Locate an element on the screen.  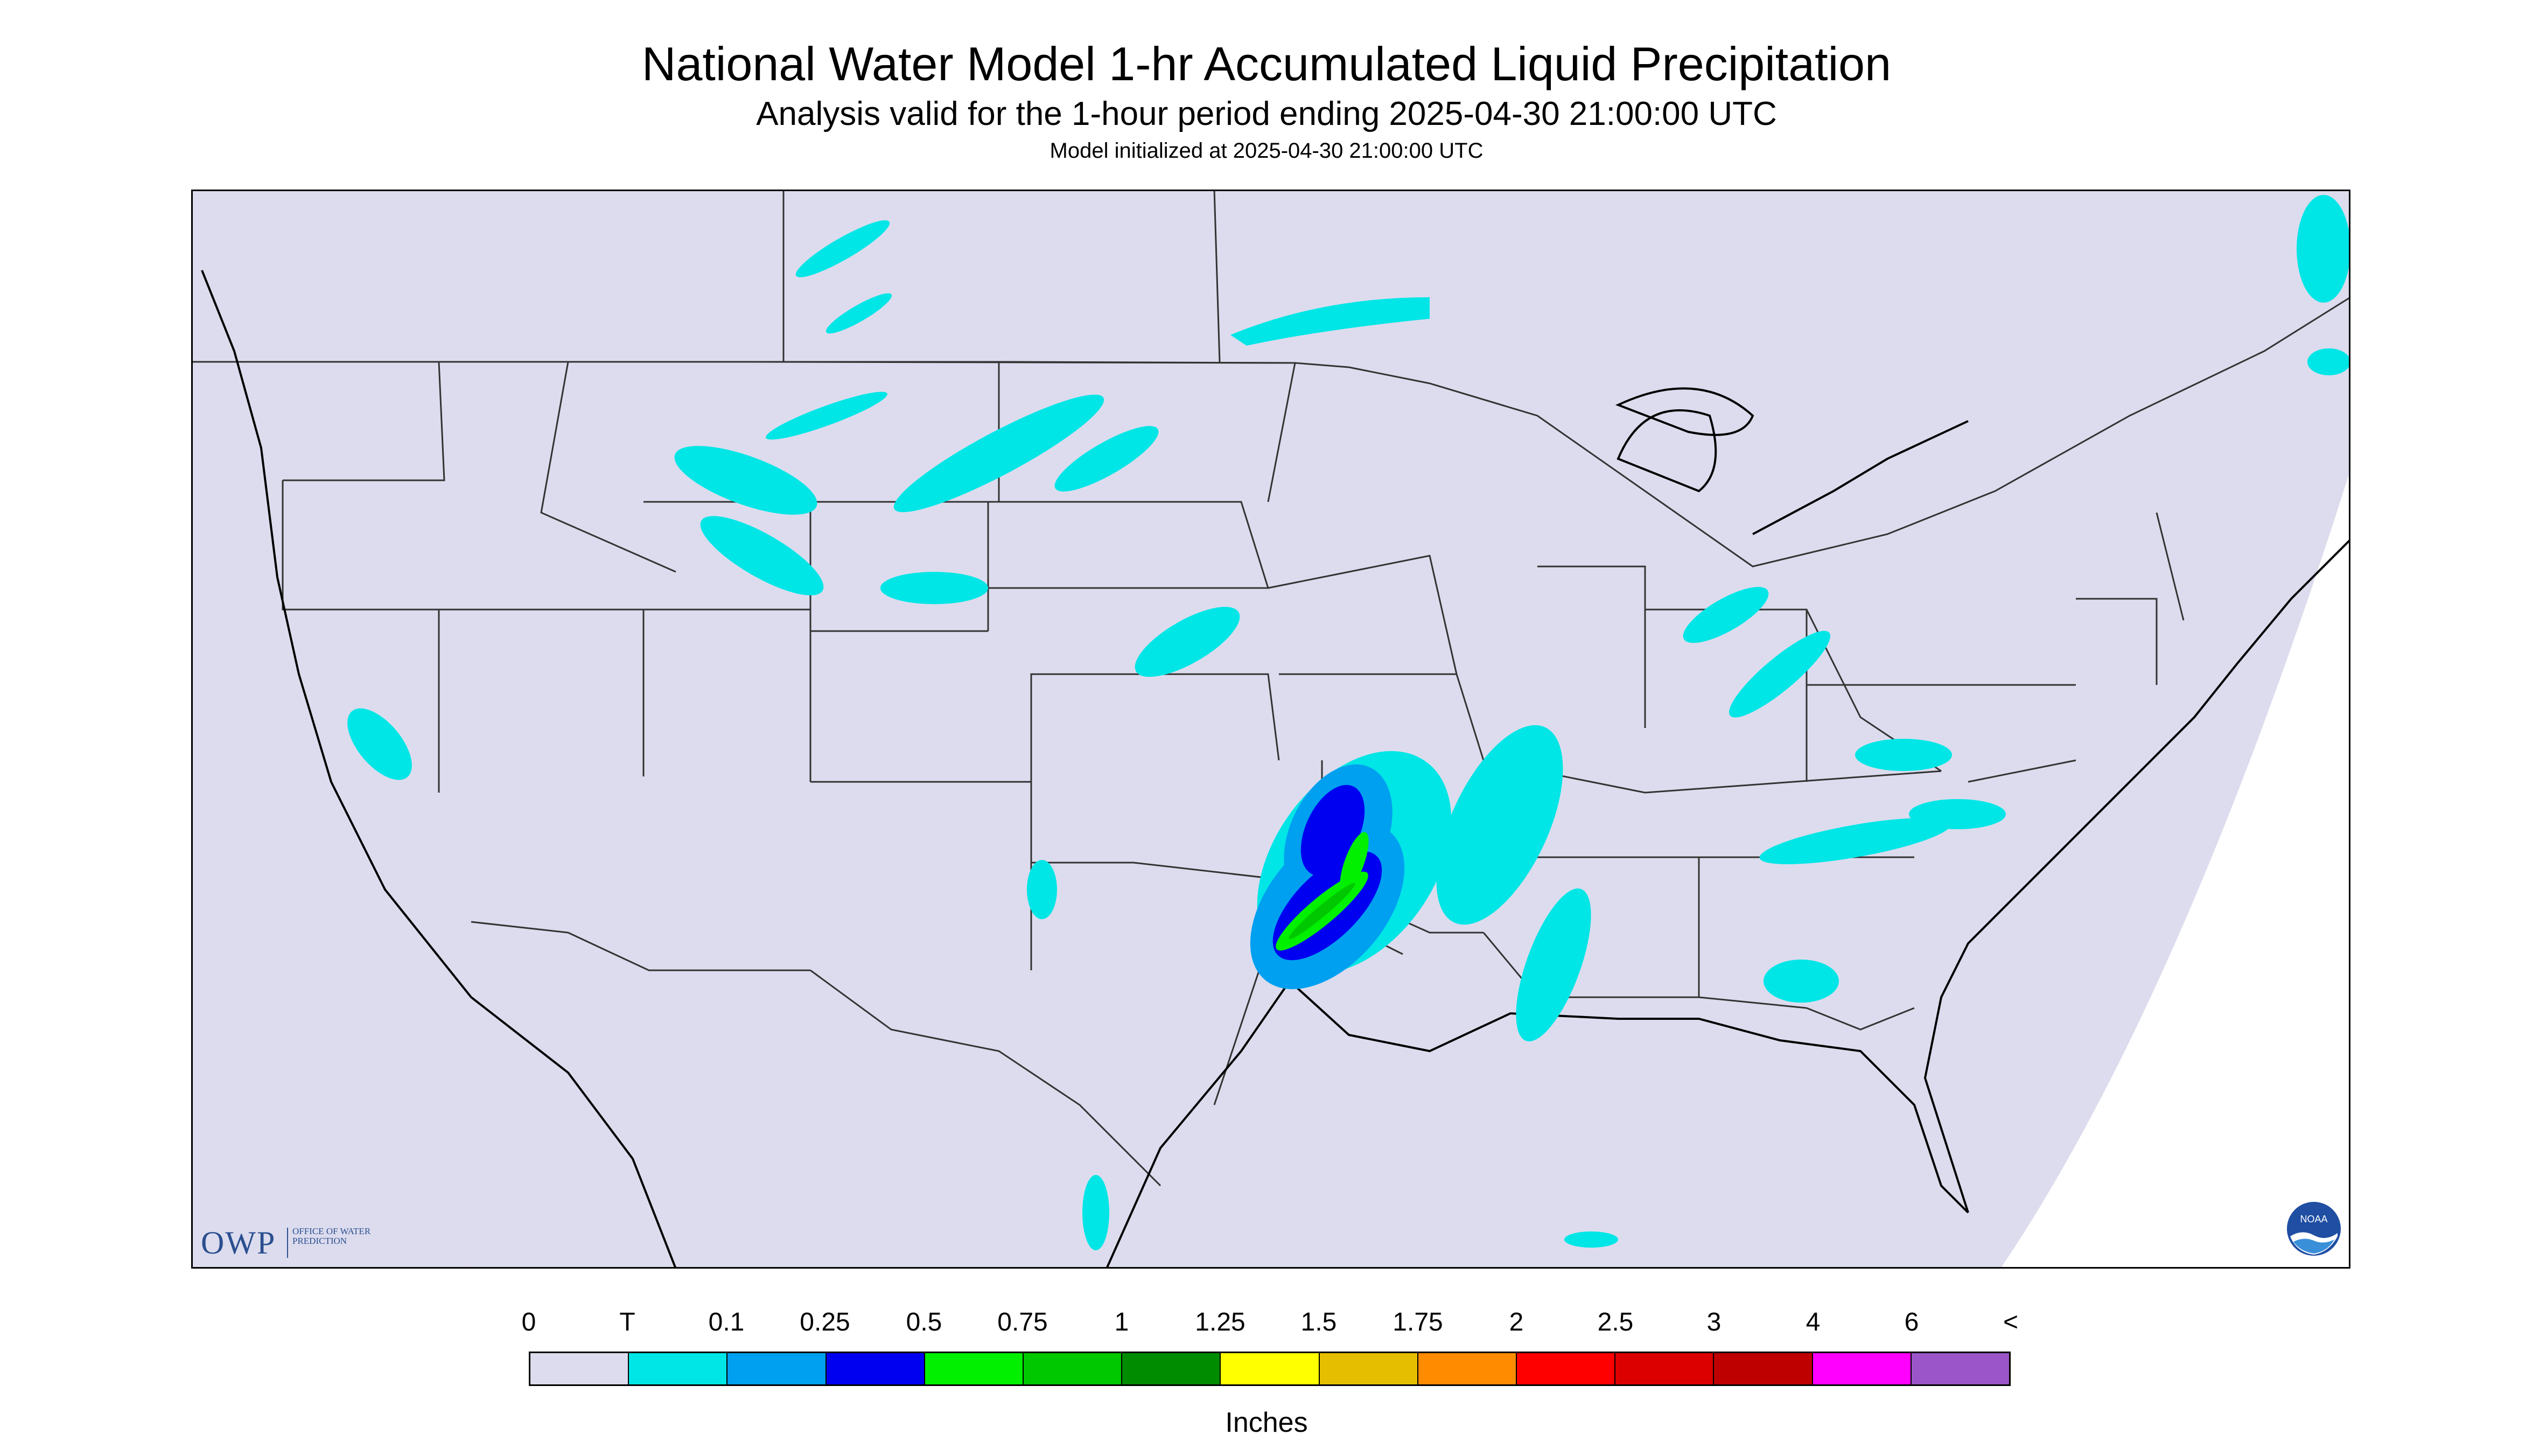
domain-mask-right is located at coordinates (2175, 729).